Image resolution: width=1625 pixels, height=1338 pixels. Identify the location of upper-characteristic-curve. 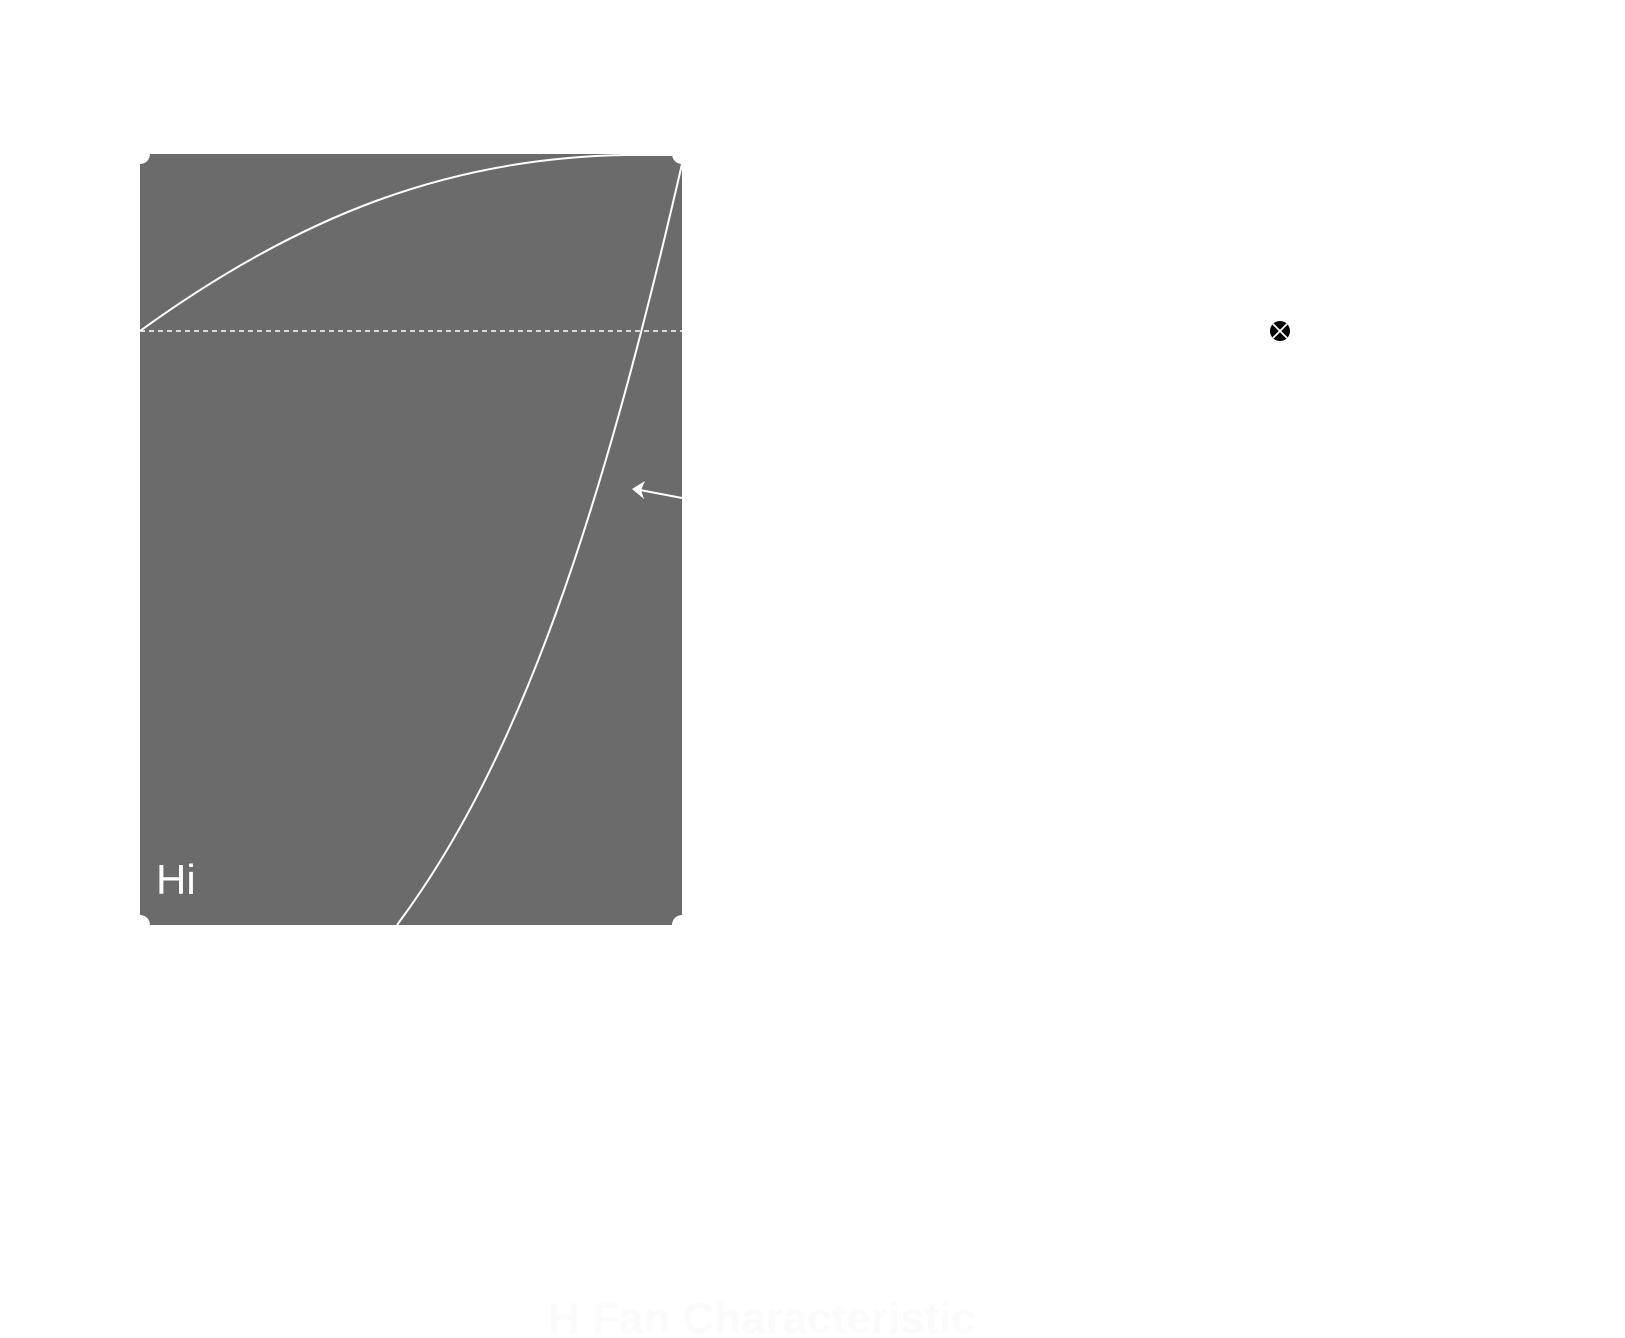
(405, 243).